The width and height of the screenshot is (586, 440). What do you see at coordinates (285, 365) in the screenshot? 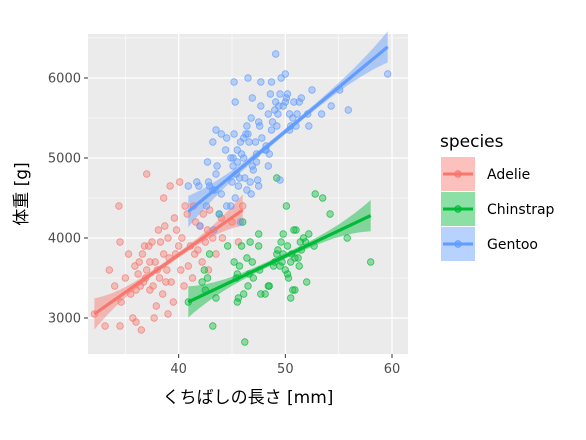
I see `x-axis-ticks: 40 50 60` at bounding box center [285, 365].